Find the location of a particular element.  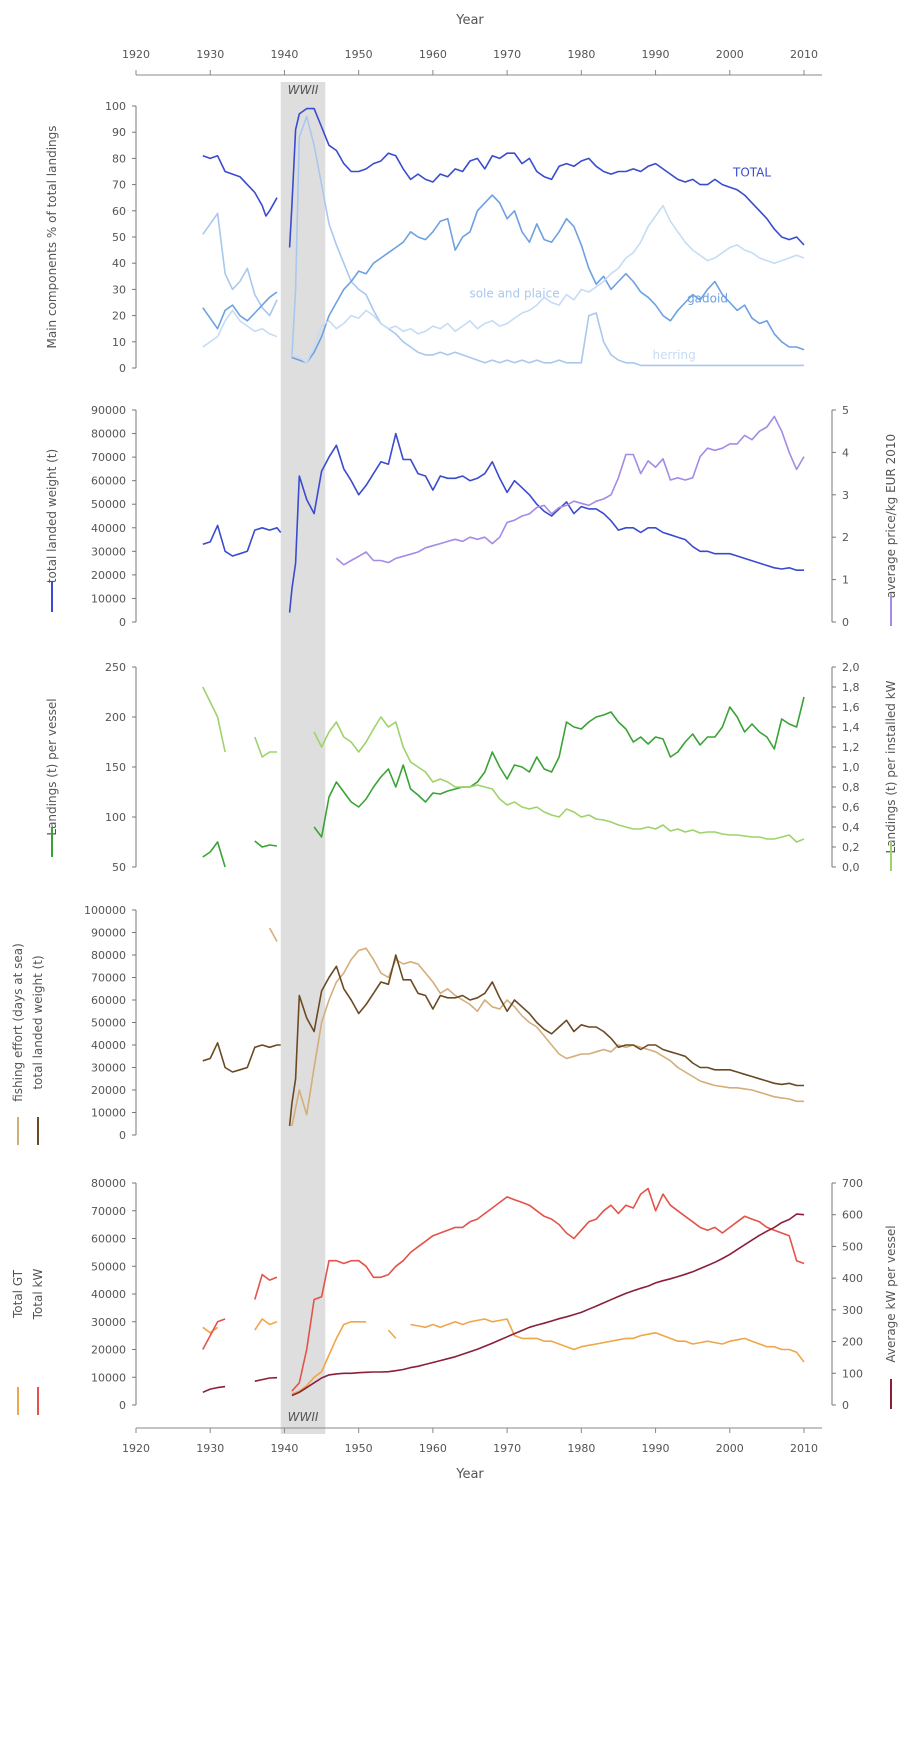

right-axis-tick-label: 3 is located at coordinates (845, 495).